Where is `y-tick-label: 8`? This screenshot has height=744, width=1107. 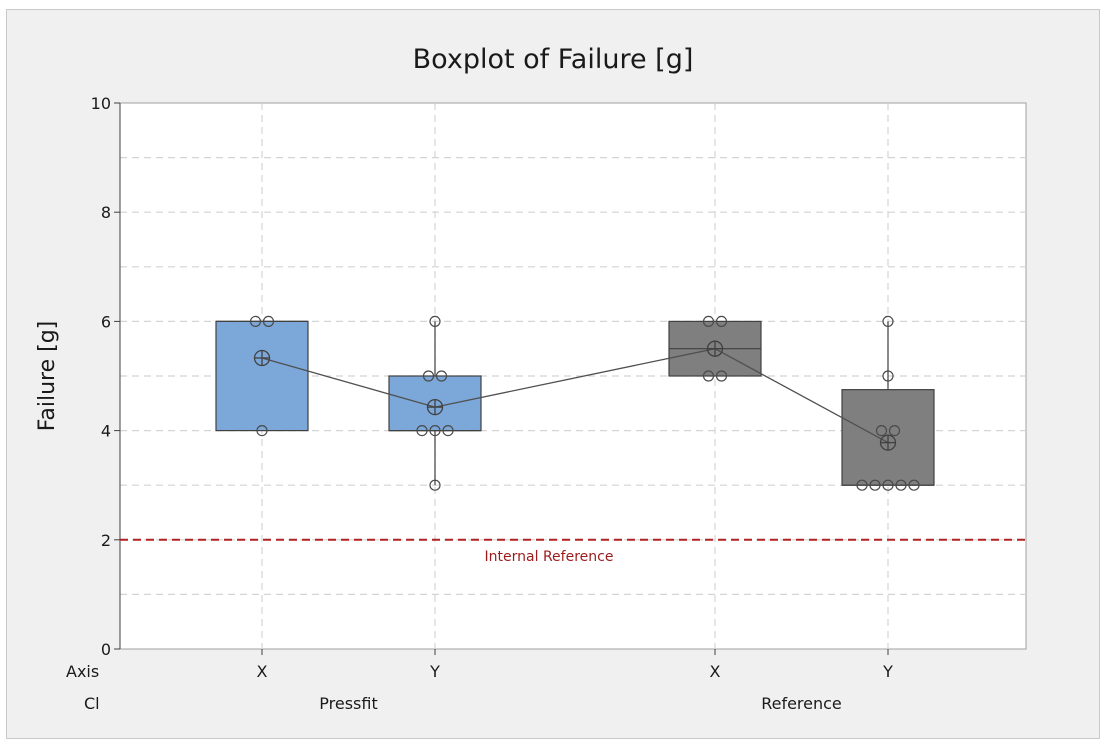
y-tick-label: 8 is located at coordinates (106, 212).